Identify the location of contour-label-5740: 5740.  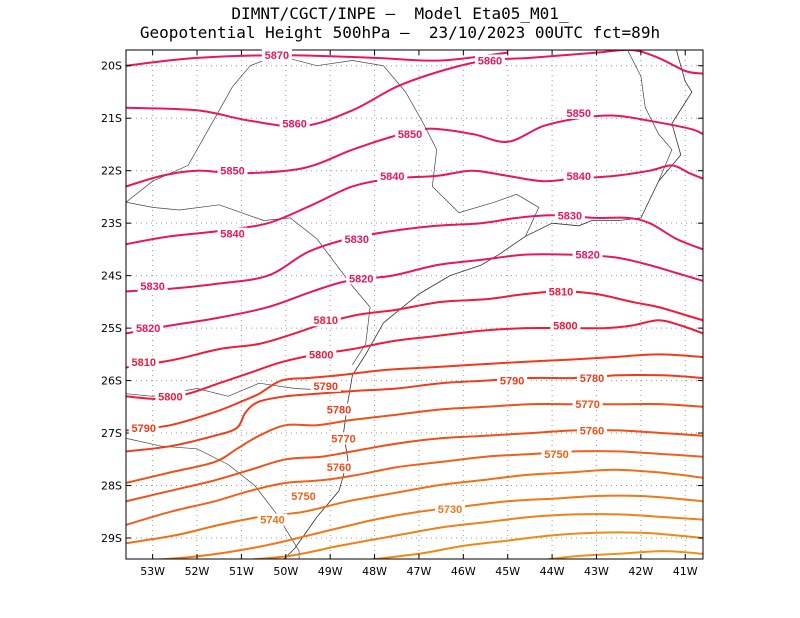
(272, 521).